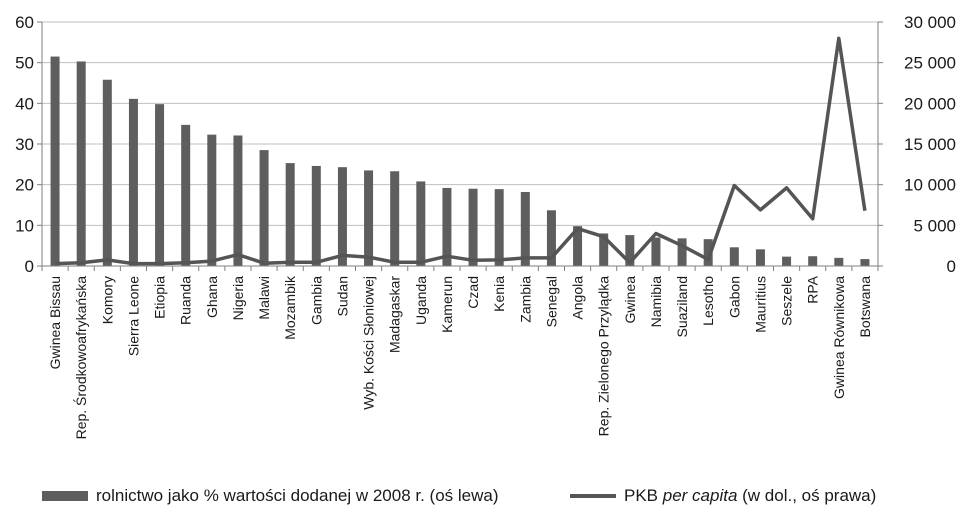 This screenshot has height=517, width=960. I want to click on category-label: Czad, so click(473, 292).